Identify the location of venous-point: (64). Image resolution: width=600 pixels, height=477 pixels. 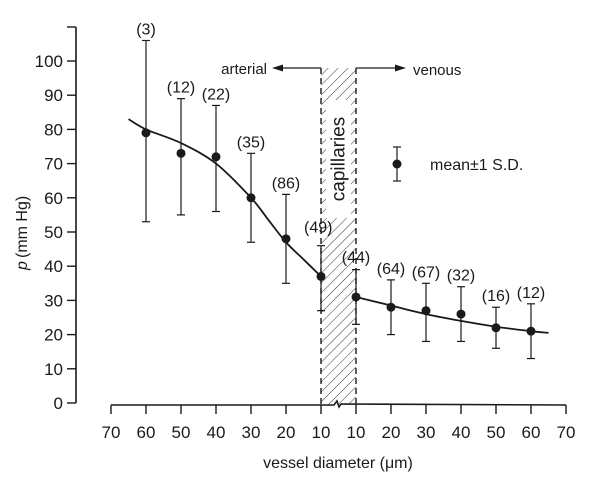
(391, 298).